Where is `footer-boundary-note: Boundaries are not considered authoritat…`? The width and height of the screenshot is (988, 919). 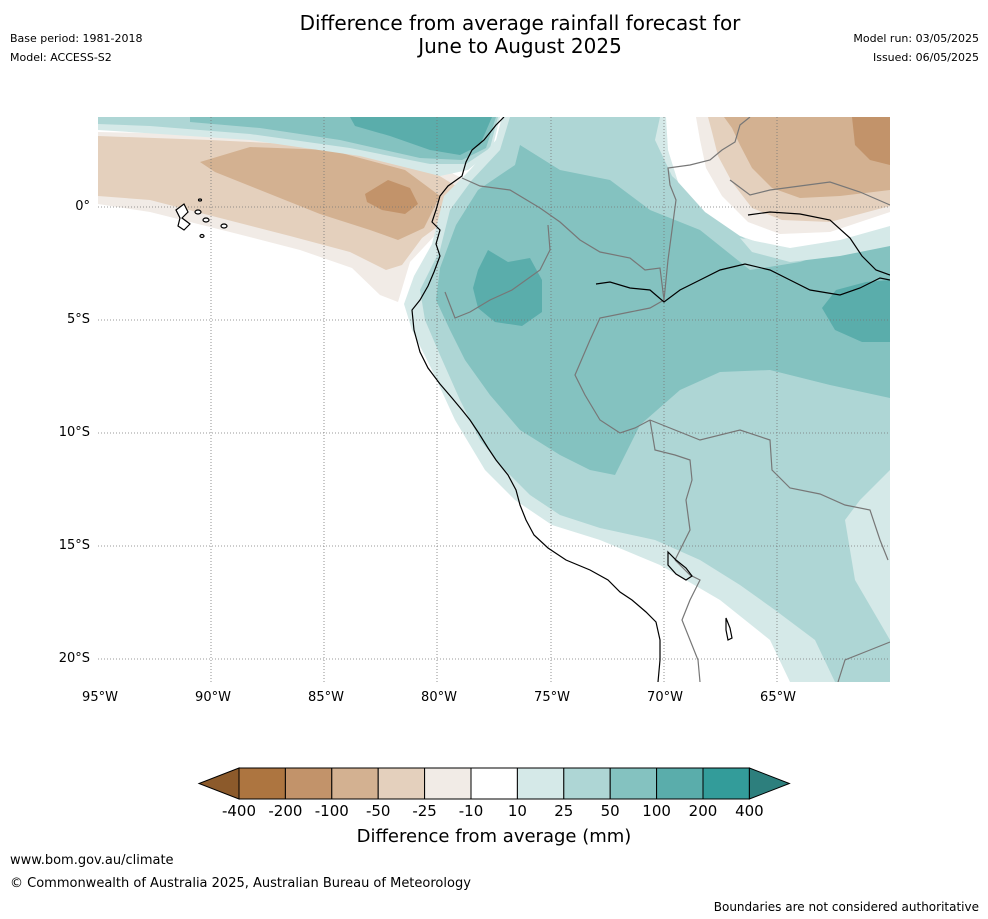
footer-boundary-note: Boundaries are not considered authoritat… is located at coordinates (846, 907).